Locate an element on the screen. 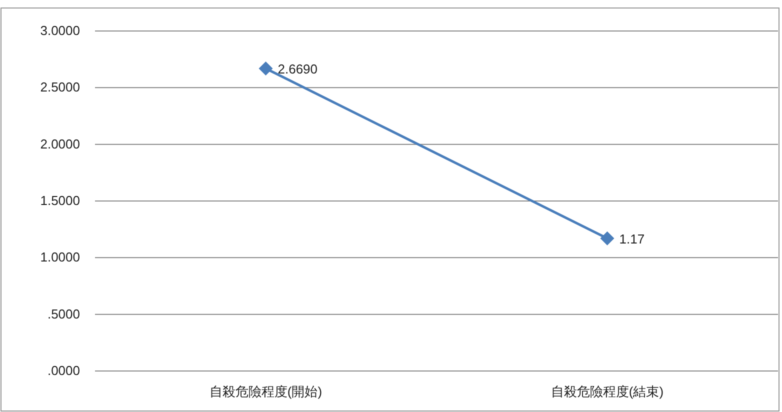 The width and height of the screenshot is (782, 412). y-tick-label: 1.5000 is located at coordinates (60, 200).